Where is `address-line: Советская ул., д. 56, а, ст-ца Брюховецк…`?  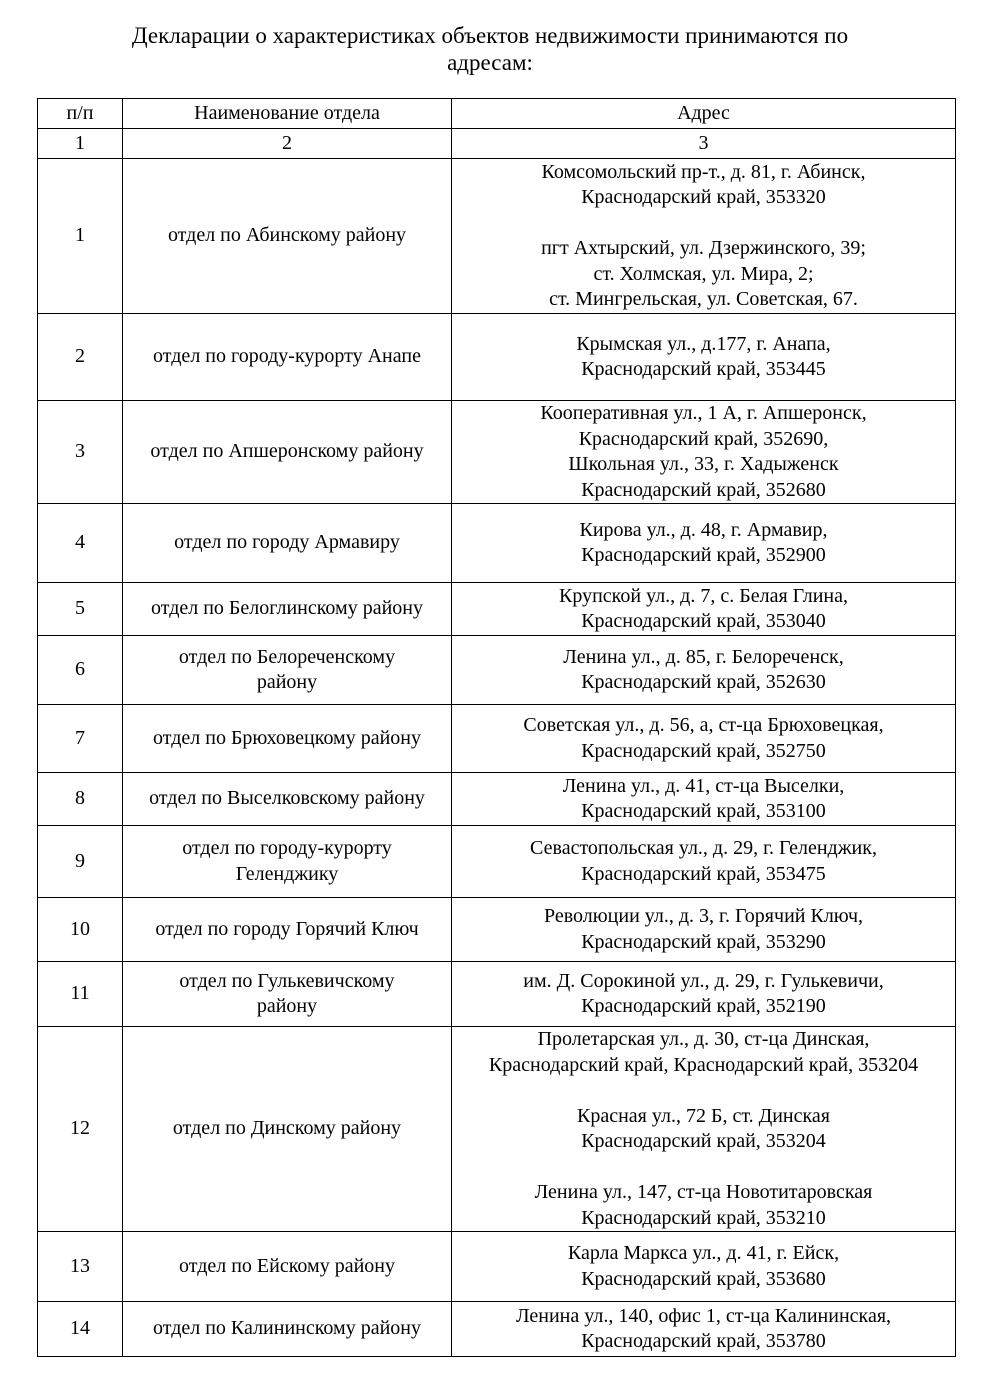
address-line: Советская ул., д. 56, а, ст-ца Брюховецк… is located at coordinates (703, 725).